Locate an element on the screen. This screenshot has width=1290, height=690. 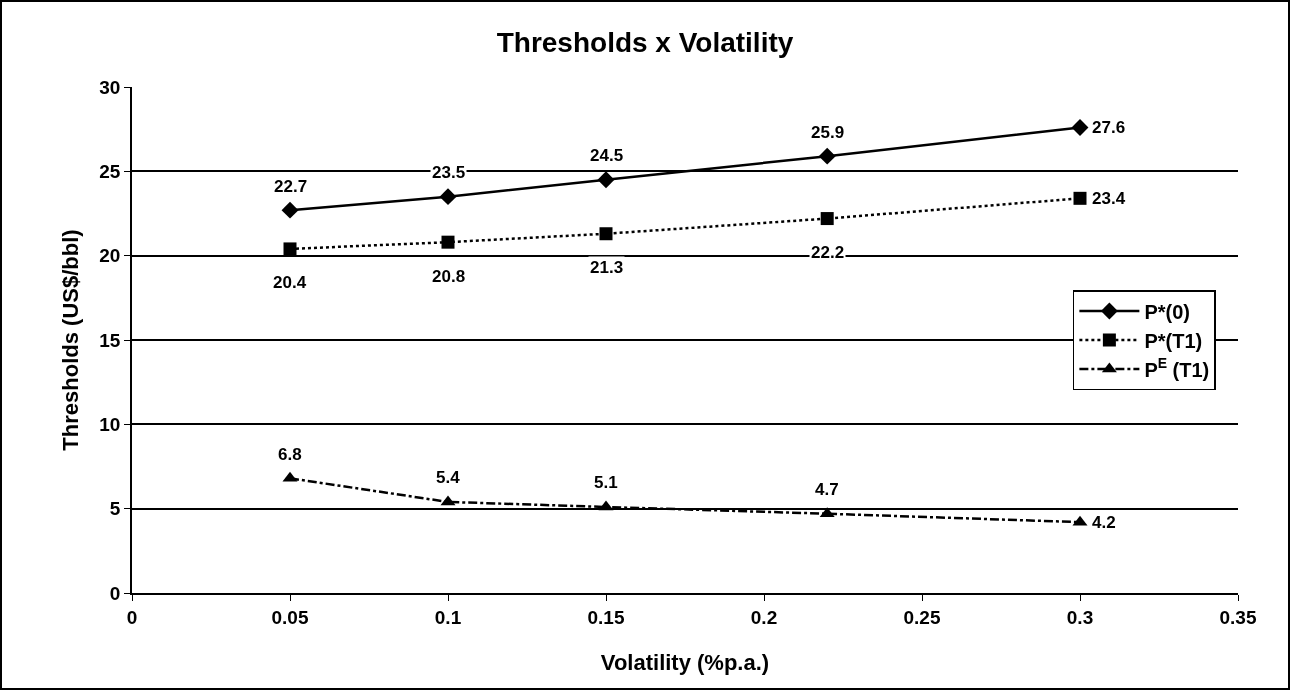
data-label: 20.8 is located at coordinates (449, 276).